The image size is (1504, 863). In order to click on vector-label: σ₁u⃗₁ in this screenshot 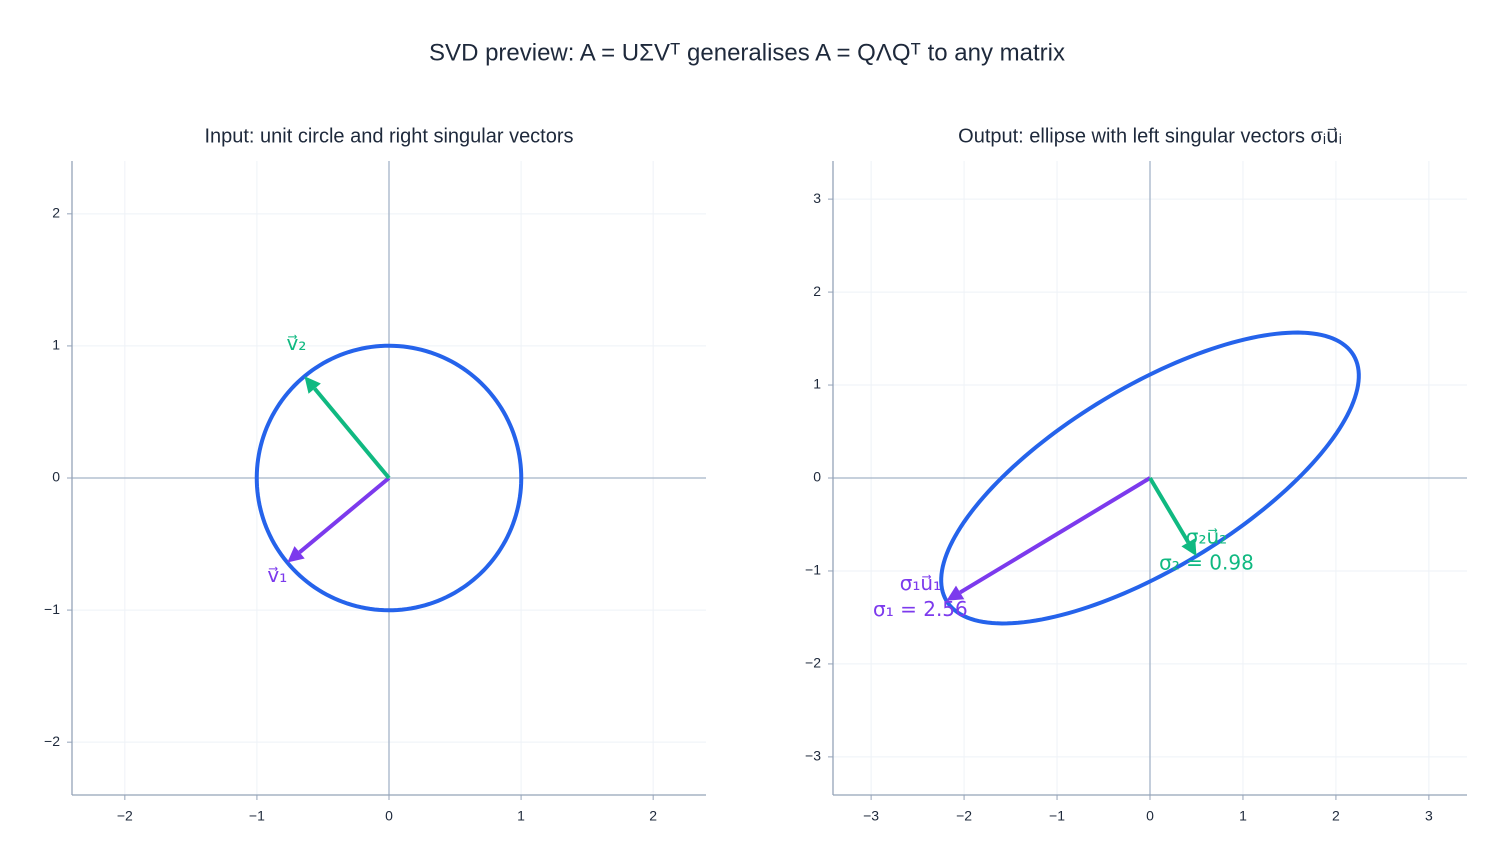, I will do `click(920, 583)`.